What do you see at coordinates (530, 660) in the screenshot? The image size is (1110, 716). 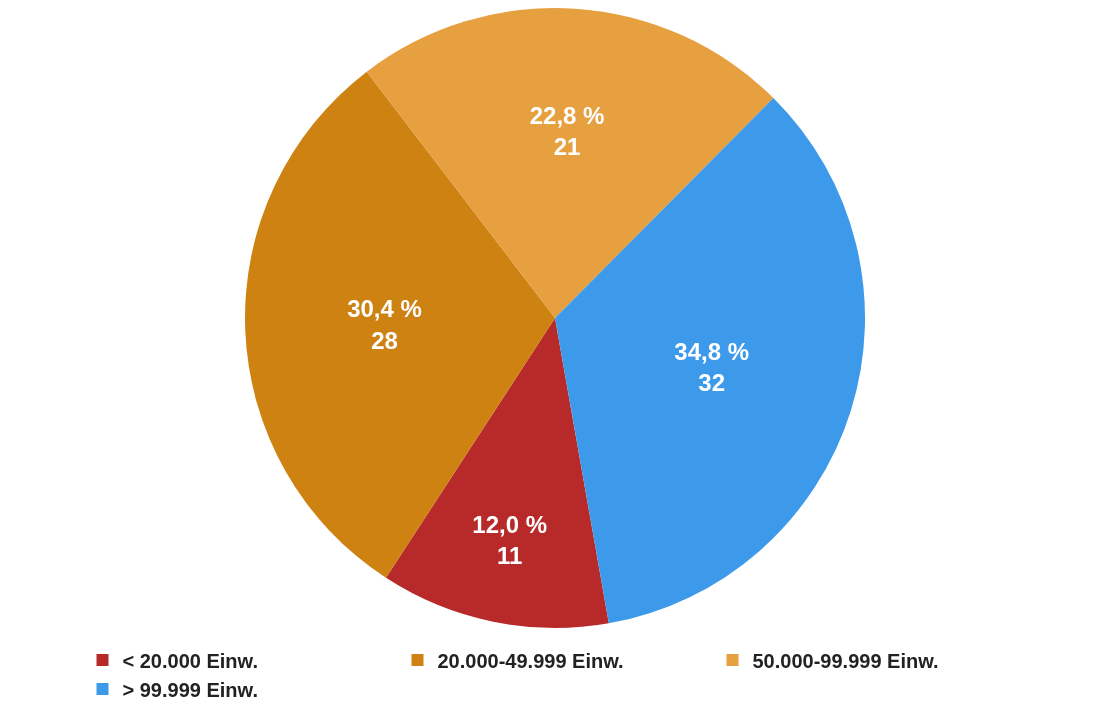 I see `legend-label: 20.000-49.999 Einw.` at bounding box center [530, 660].